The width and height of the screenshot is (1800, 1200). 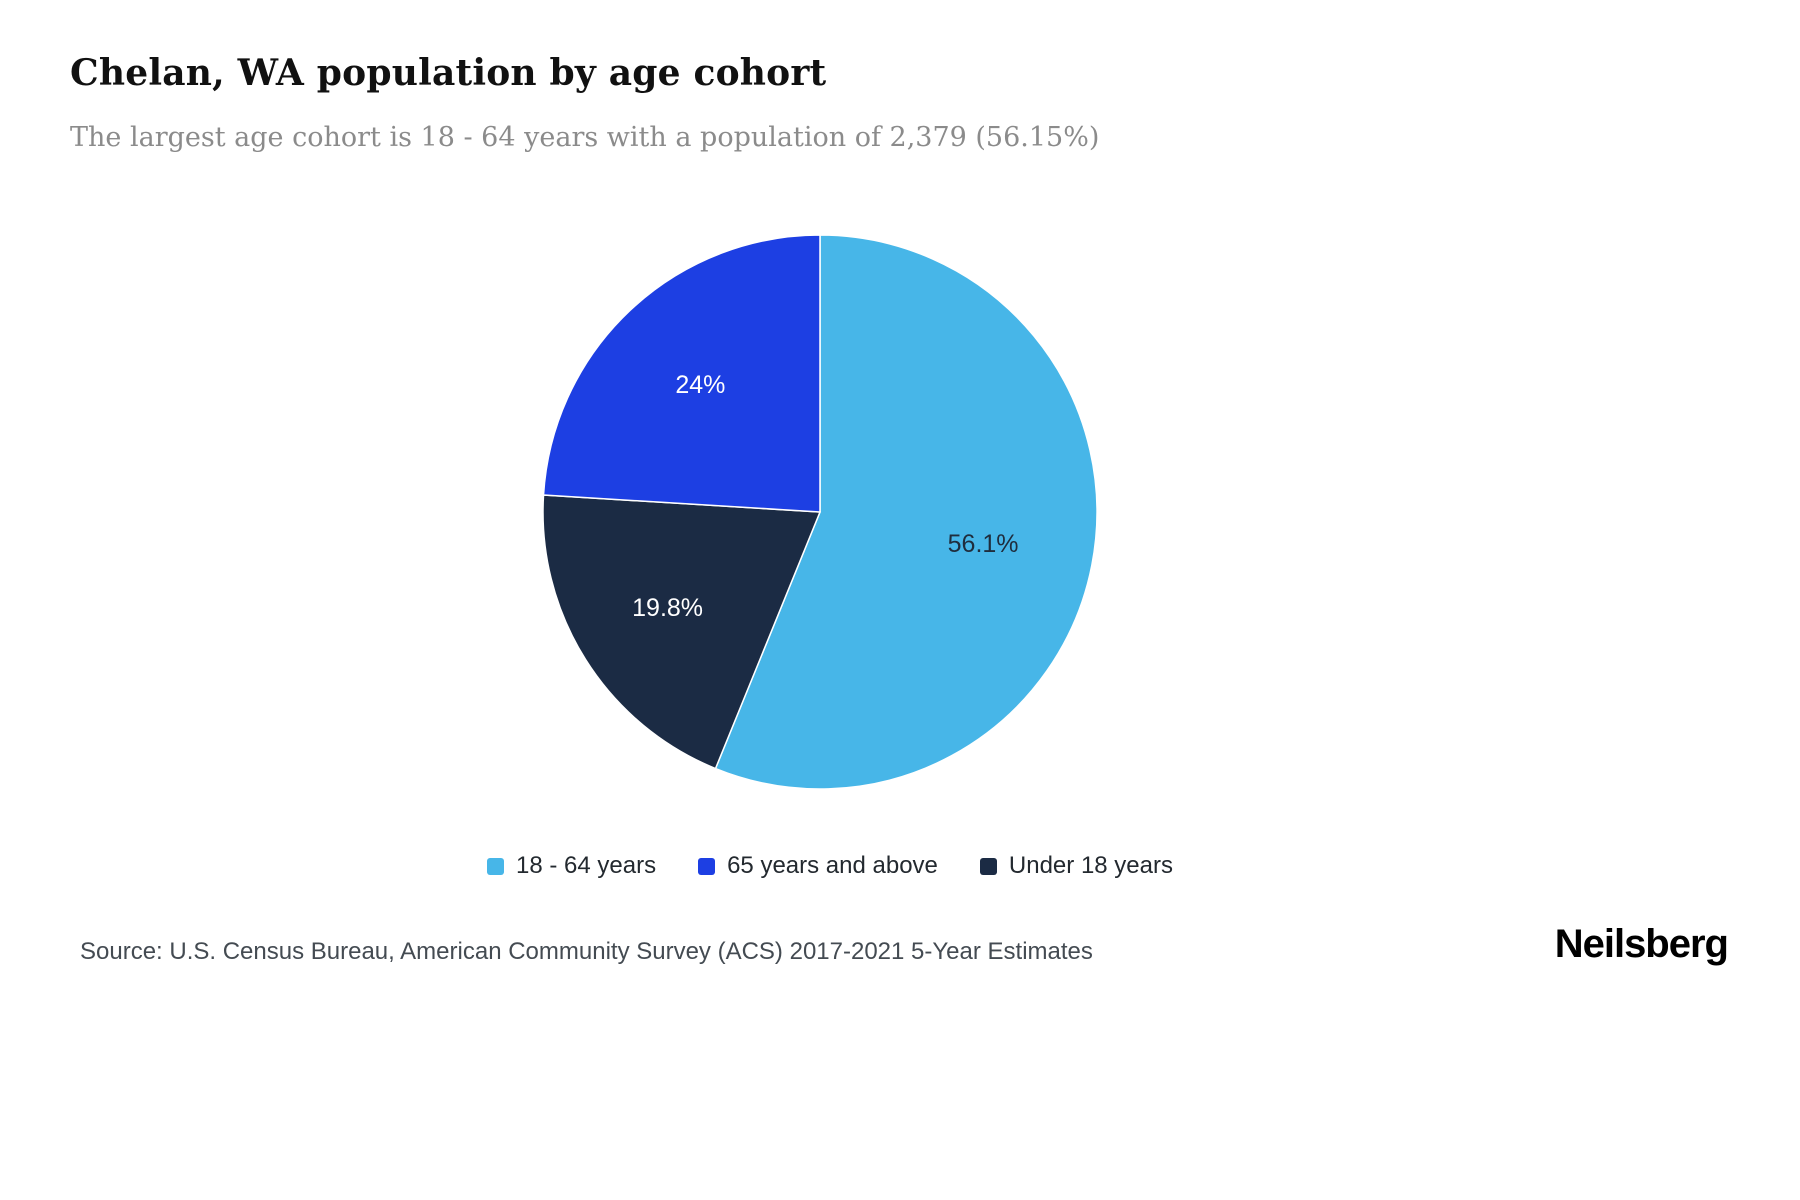 I want to click on pie-slice-under-18-years, so click(x=682, y=632).